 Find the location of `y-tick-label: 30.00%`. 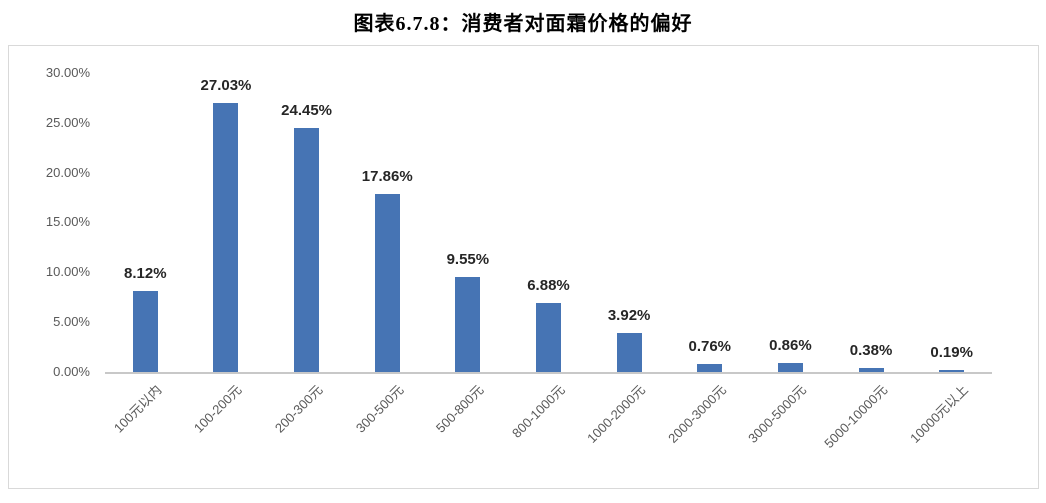

y-tick-label: 30.00% is located at coordinates (67, 72).